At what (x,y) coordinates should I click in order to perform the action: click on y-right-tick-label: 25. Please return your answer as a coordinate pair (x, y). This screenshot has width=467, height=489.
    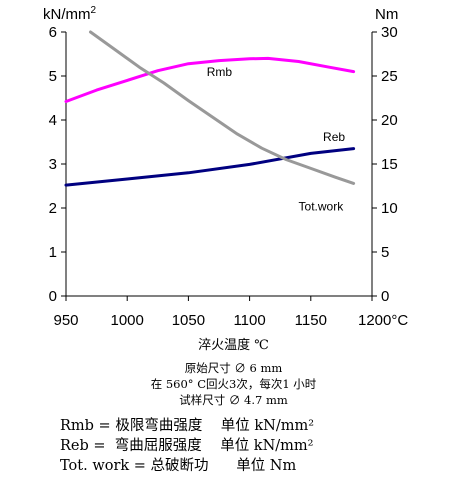
    Looking at the image, I should click on (389, 76).